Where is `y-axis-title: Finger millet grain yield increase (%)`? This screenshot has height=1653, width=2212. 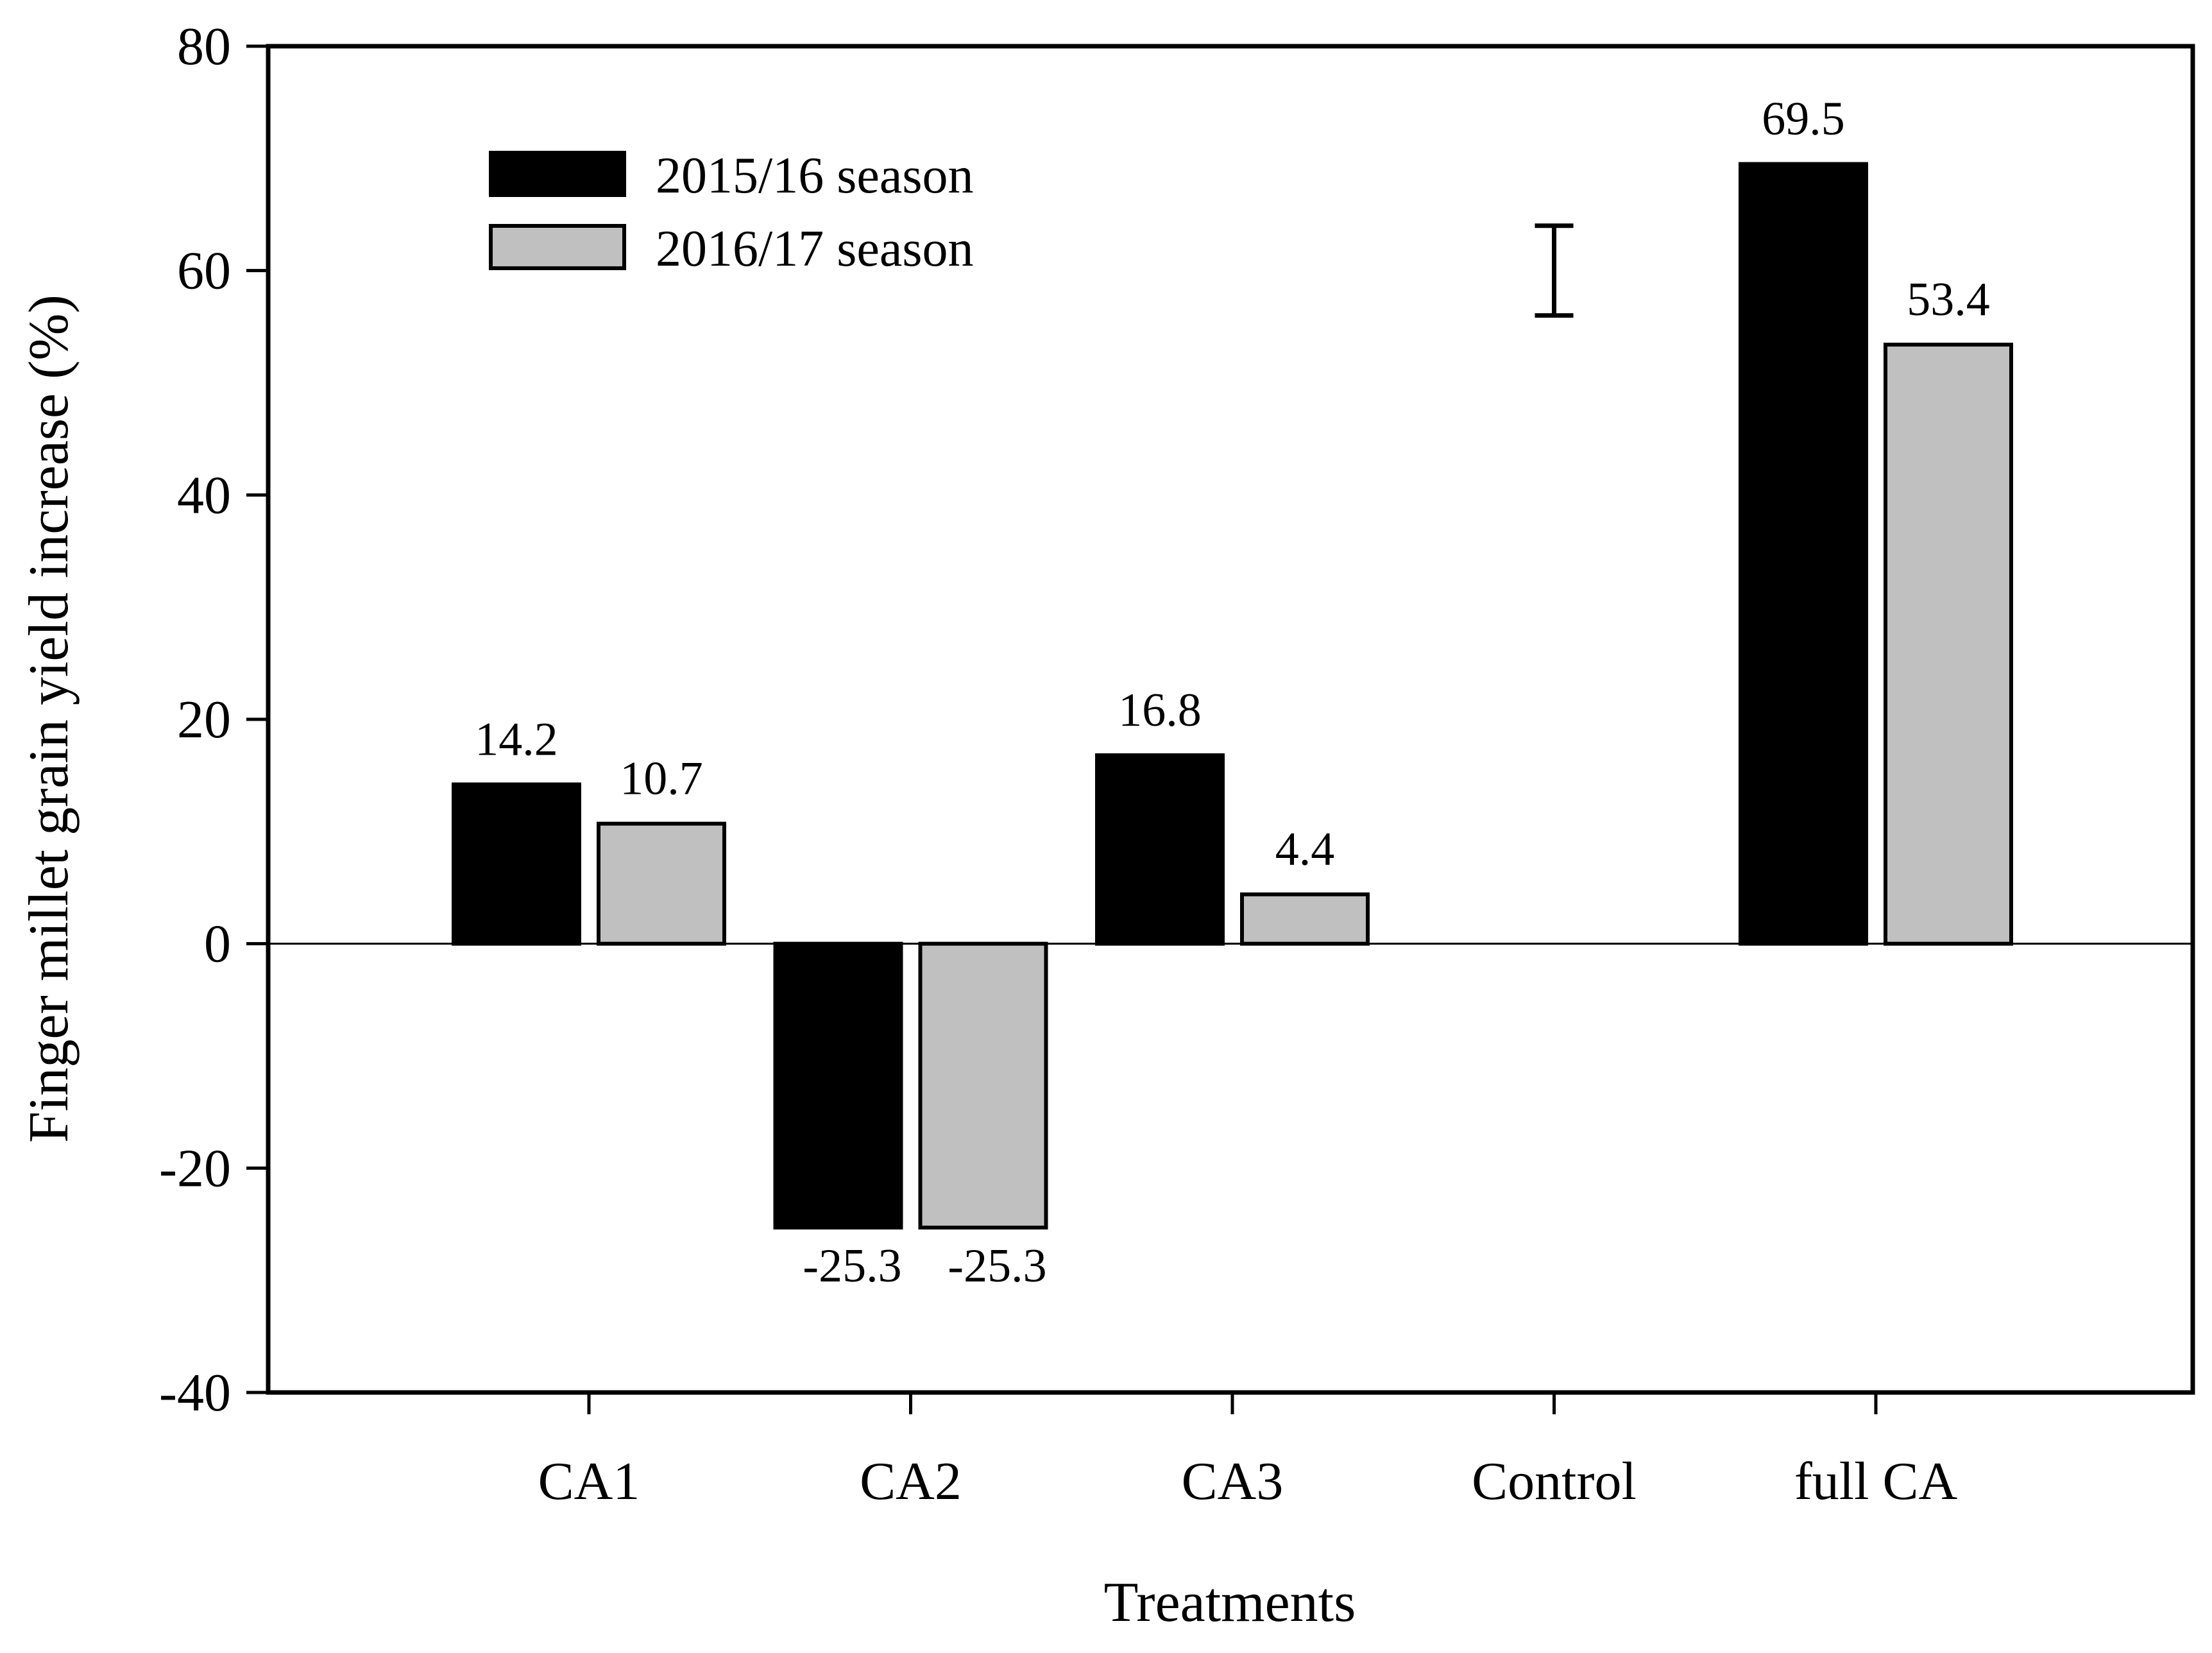
y-axis-title: Finger millet grain yield increase (%) is located at coordinates (49, 719).